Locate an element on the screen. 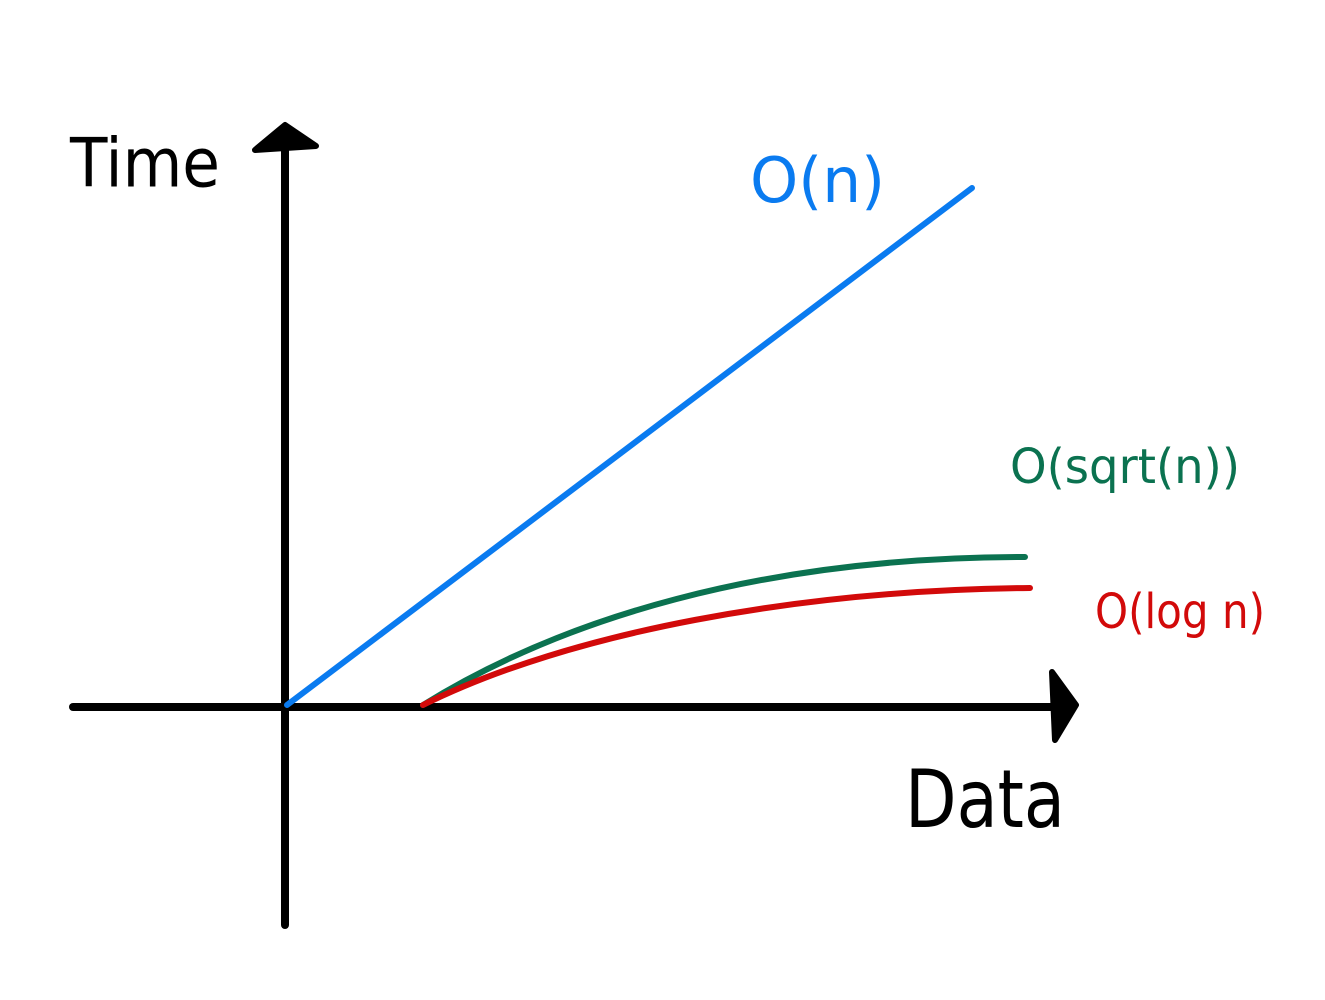 Image resolution: width=1325 pixels, height=1000 pixels. sqrt-curve is located at coordinates (724, 631).